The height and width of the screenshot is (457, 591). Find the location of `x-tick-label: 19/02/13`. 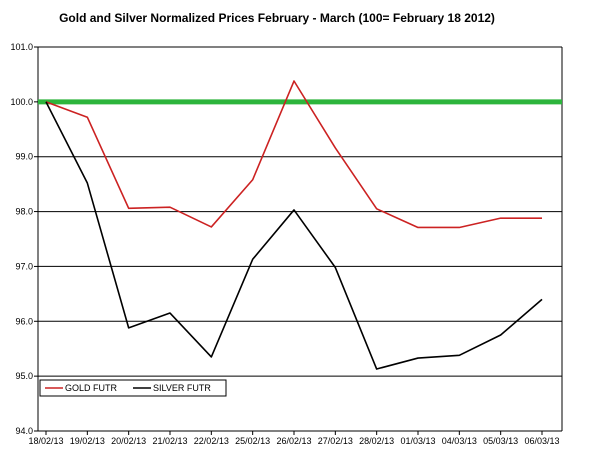

x-tick-label: 19/02/13 is located at coordinates (87, 441).